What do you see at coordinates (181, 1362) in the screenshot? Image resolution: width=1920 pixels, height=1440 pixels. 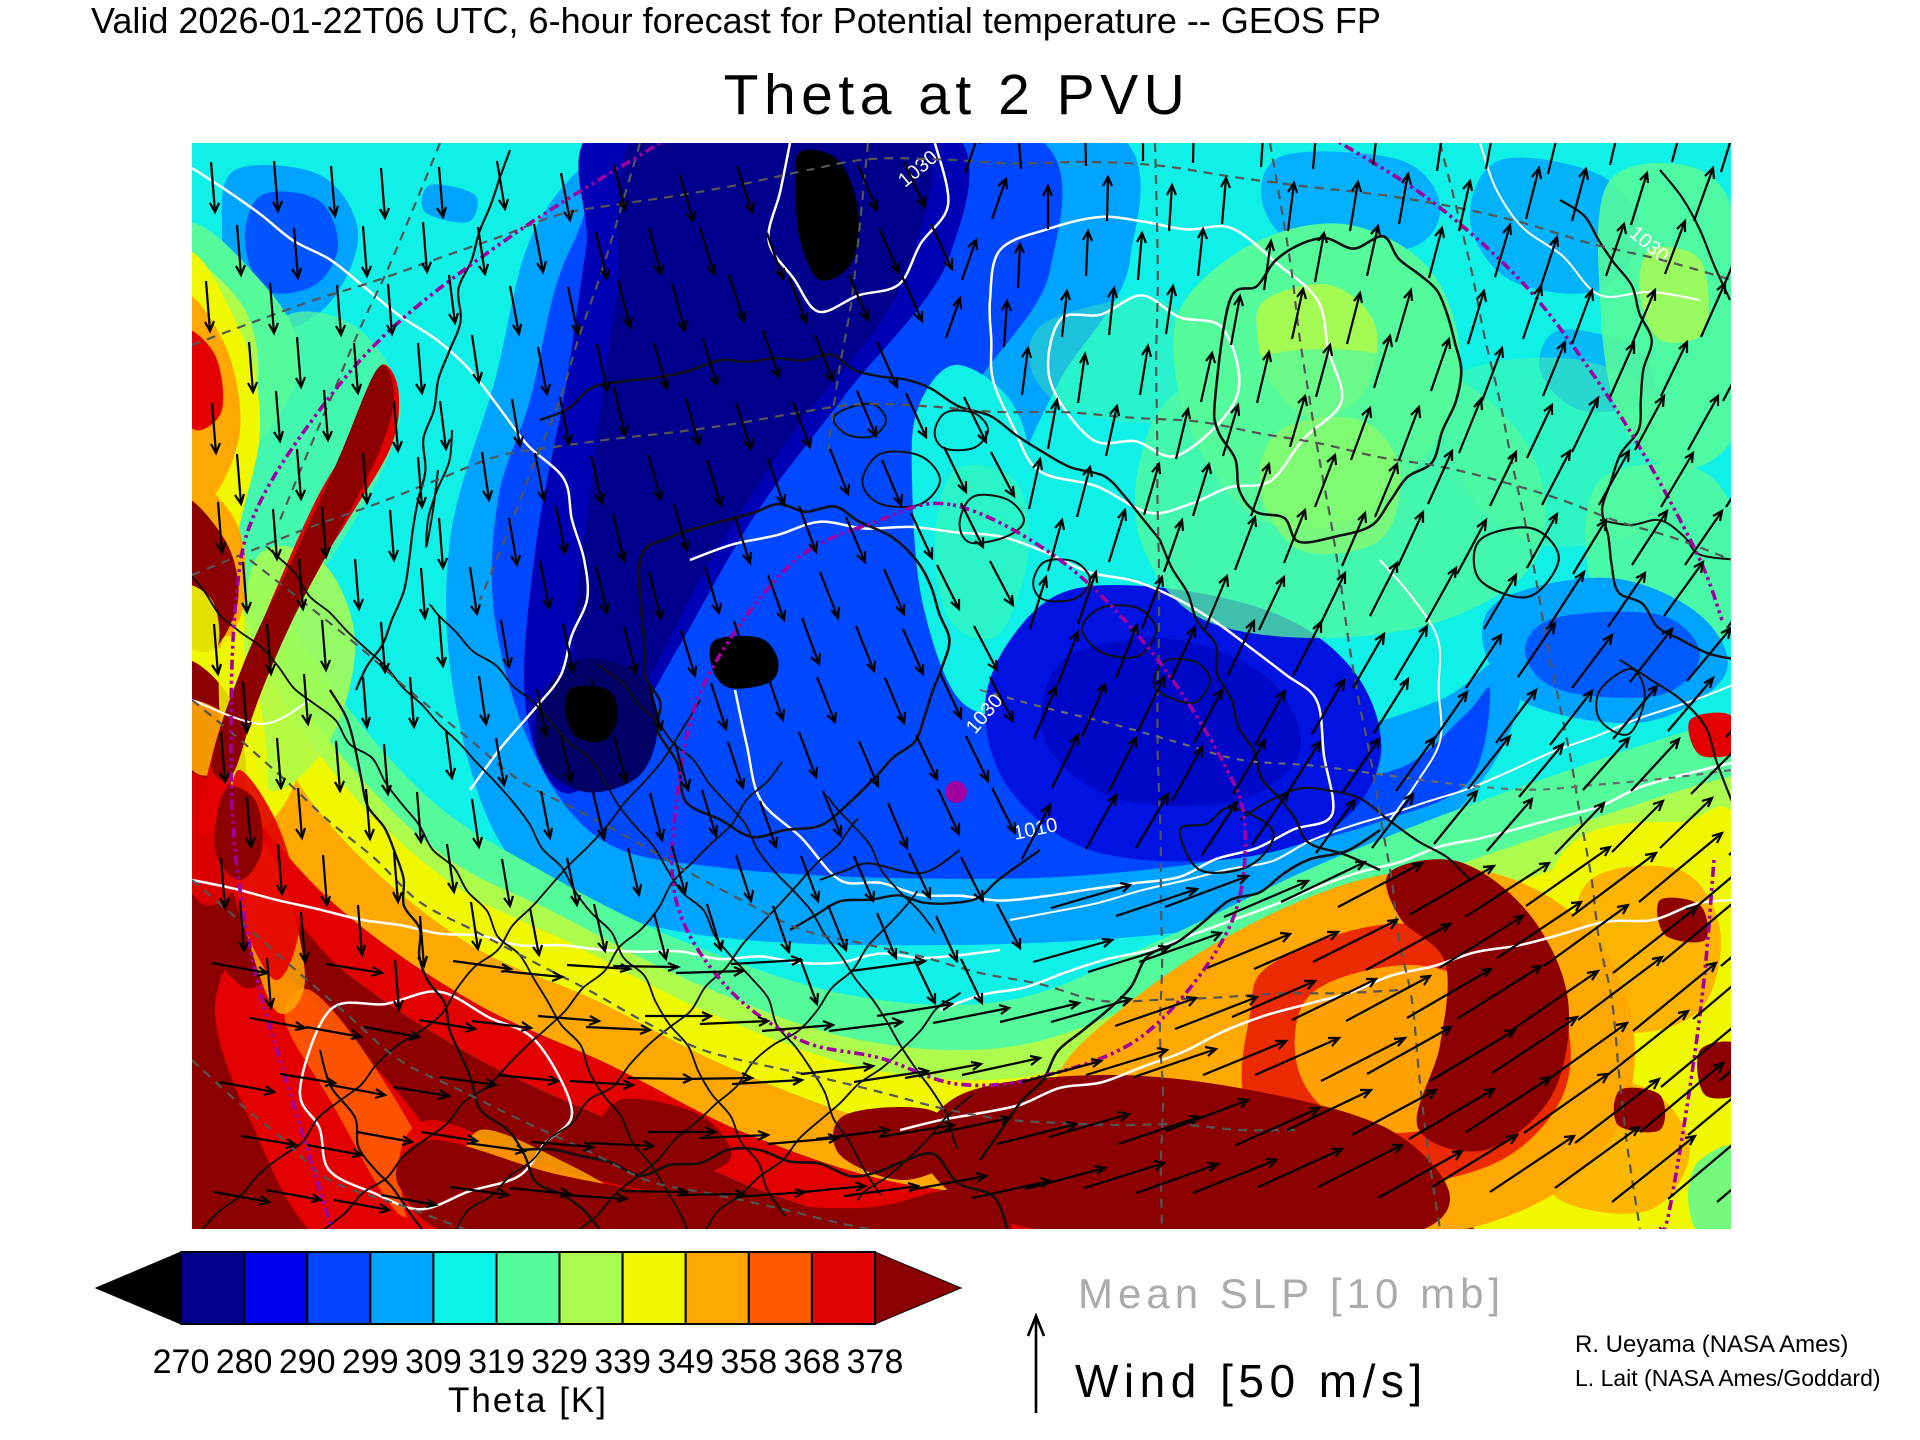 I see `svg-text: 270` at bounding box center [181, 1362].